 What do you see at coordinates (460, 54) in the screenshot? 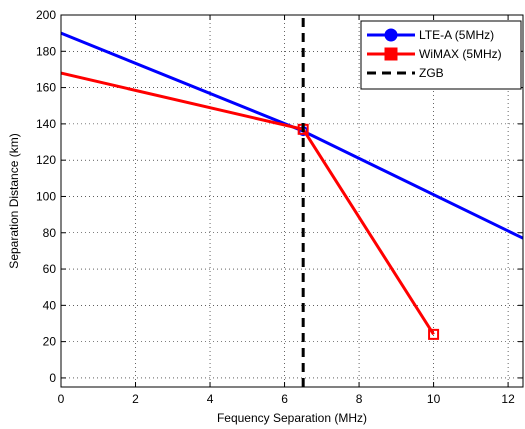
I see `legend-label-1: WiMAX (5MHz)` at bounding box center [460, 54].